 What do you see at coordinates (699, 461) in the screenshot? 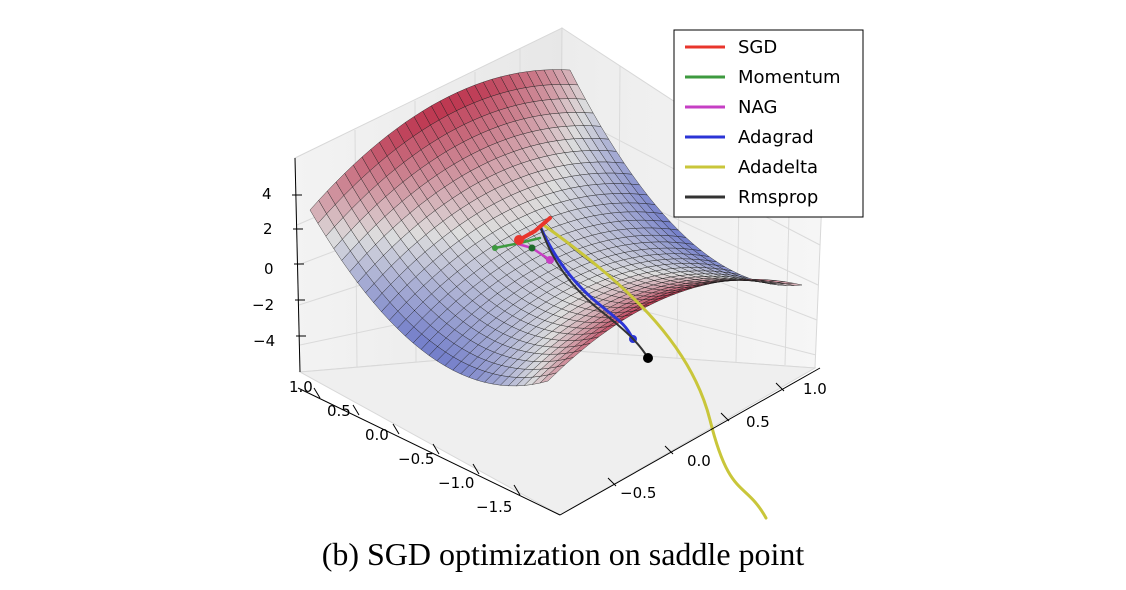
I see `y-tick-label: 0.0` at bounding box center [699, 461].